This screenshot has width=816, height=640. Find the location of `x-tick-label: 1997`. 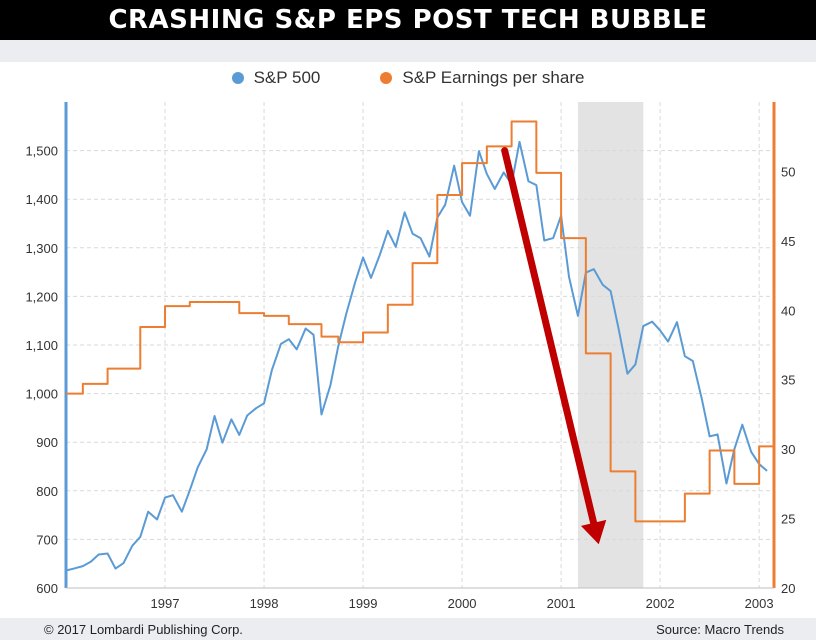

x-tick-label: 1997 is located at coordinates (165, 603).